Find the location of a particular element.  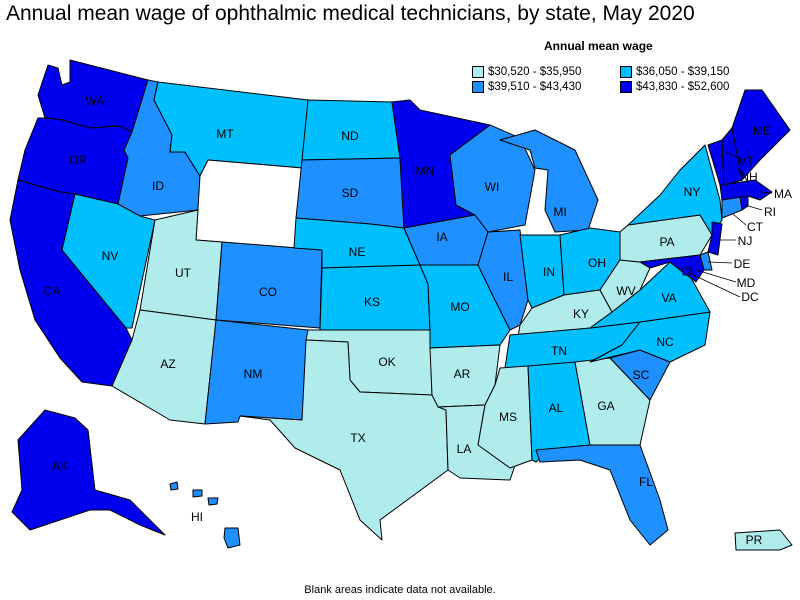

state-label-ct: CT is located at coordinates (755, 227).